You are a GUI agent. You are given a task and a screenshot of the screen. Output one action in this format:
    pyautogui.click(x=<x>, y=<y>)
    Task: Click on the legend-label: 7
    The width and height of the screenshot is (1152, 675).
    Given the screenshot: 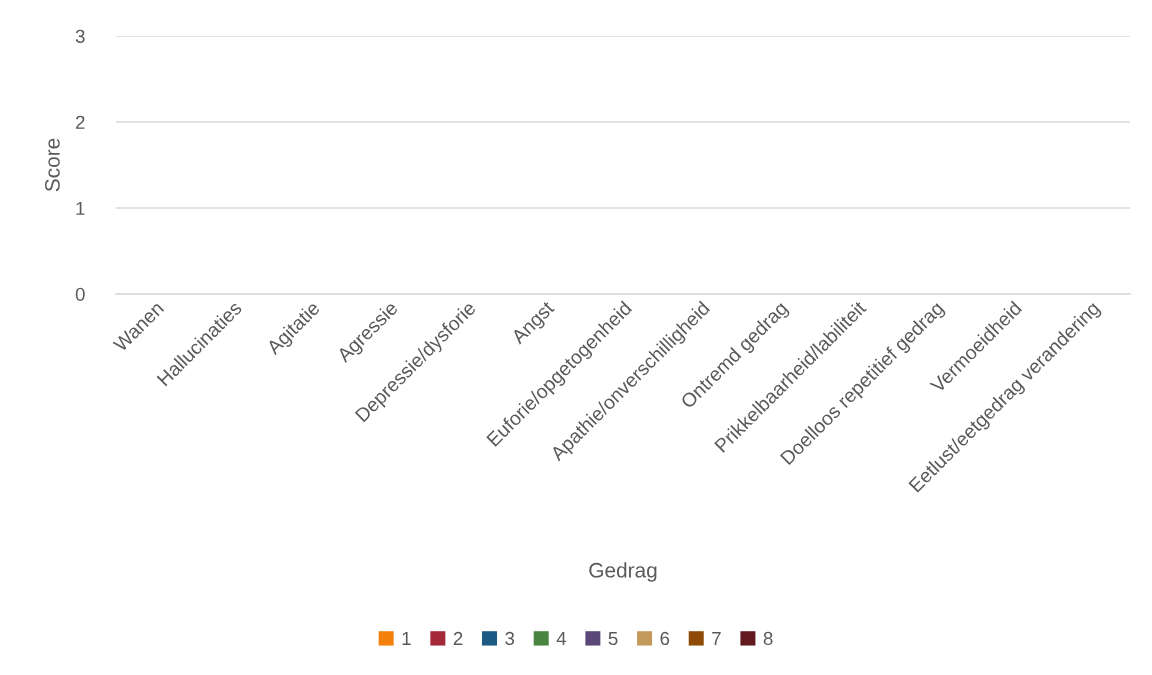 What is the action you would take?
    pyautogui.click(x=716, y=638)
    